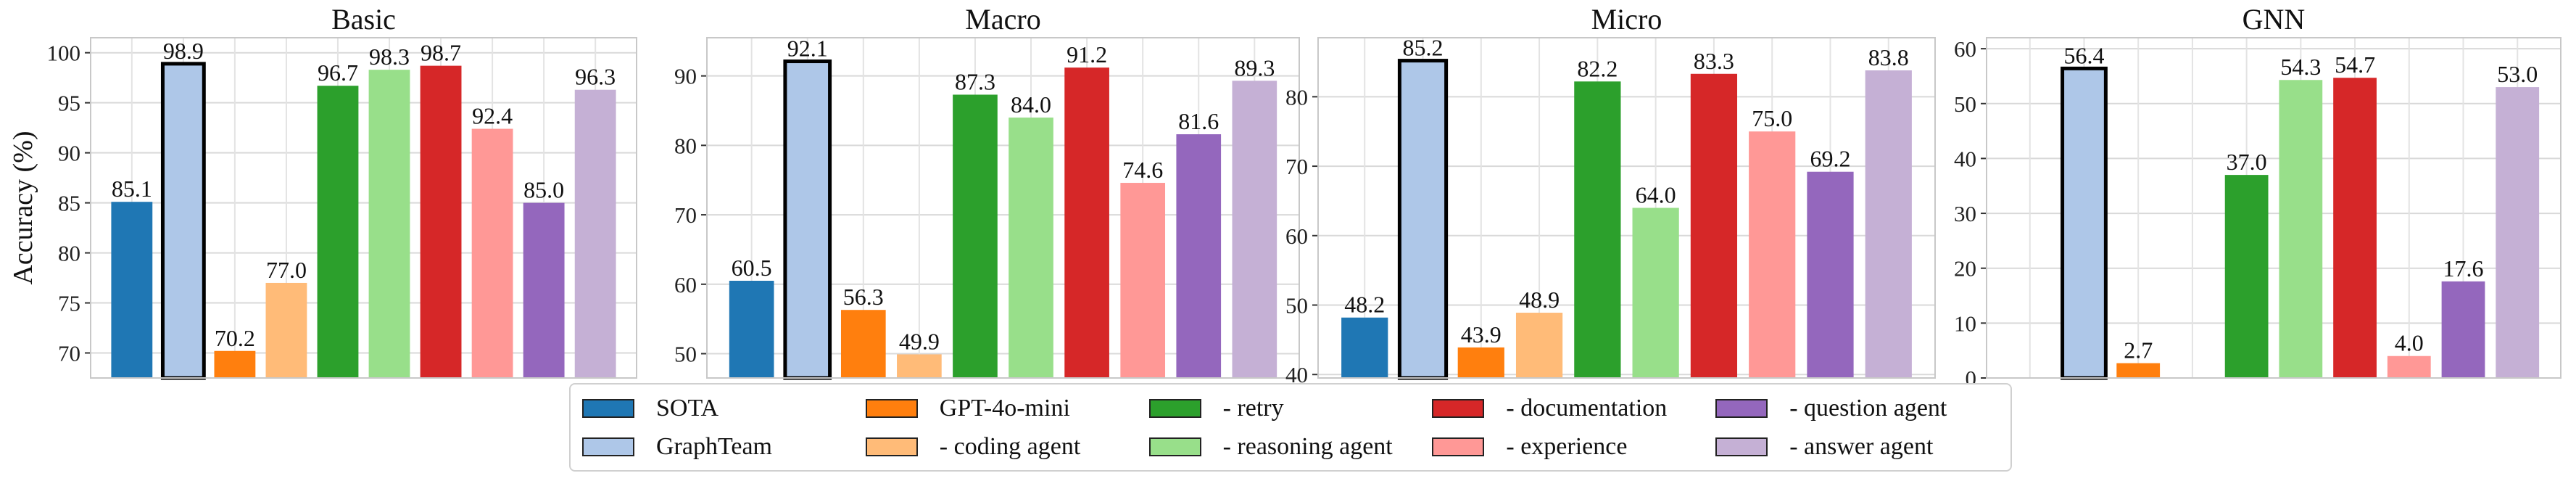  I want to click on y-tick-label: 85, so click(69, 203).